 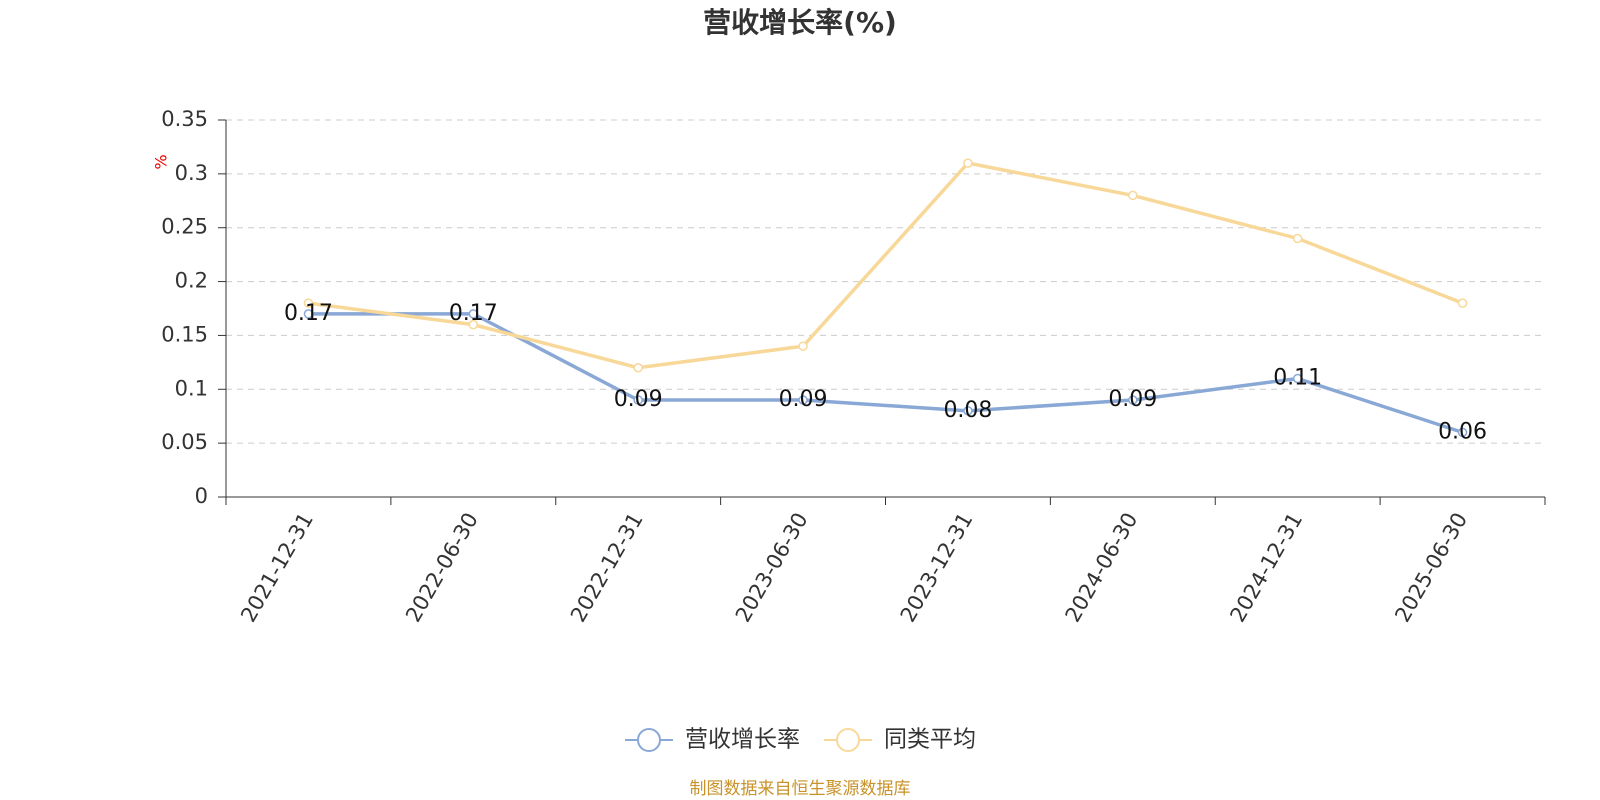 What do you see at coordinates (742, 740) in the screenshot?
I see `legend-label: 营收增长率` at bounding box center [742, 740].